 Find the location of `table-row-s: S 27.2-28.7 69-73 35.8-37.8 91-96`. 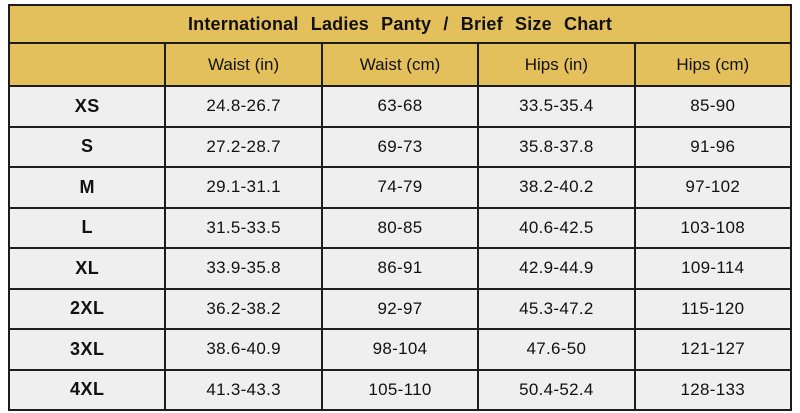

table-row-s: S 27.2-28.7 69-73 35.8-37.8 91-96 is located at coordinates (400, 146).